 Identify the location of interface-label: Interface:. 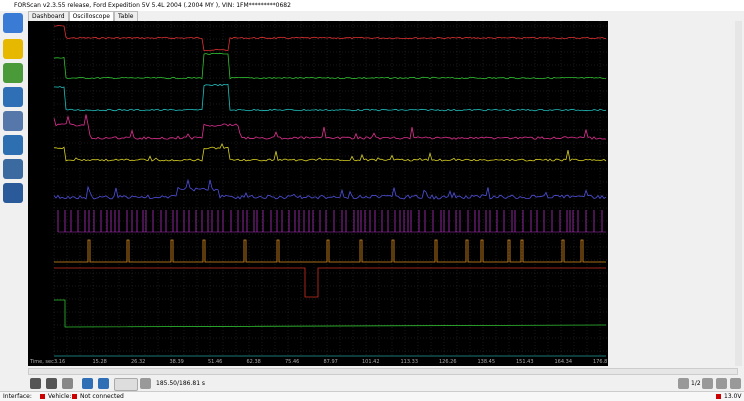
(17, 396).